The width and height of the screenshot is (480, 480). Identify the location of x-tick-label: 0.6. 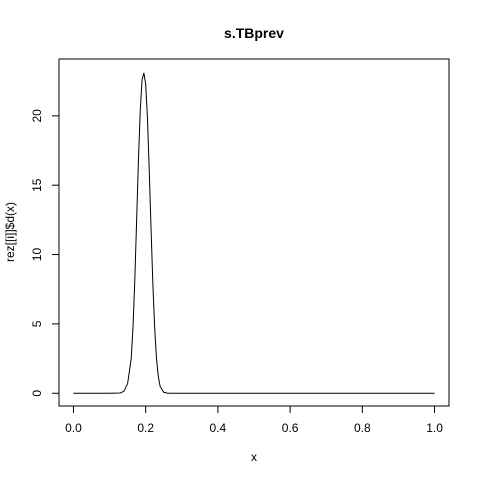
(290, 428).